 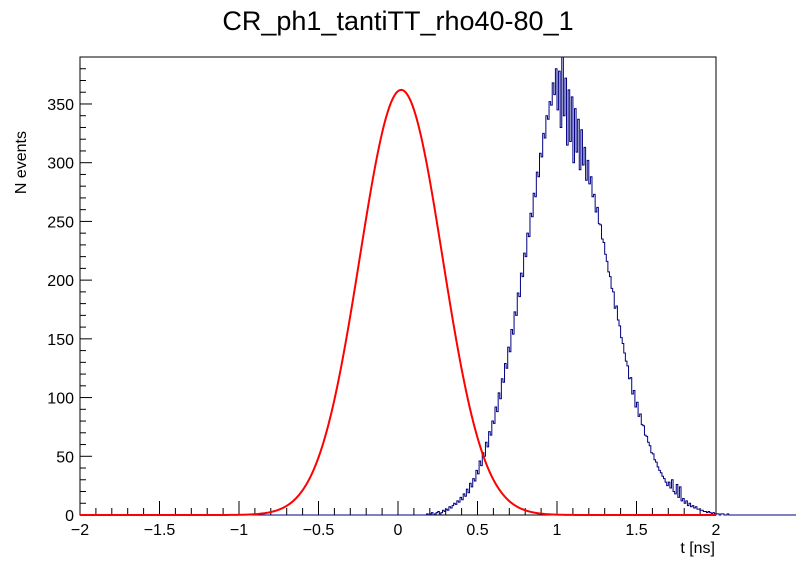 What do you see at coordinates (557, 530) in the screenshot?
I see `x-tick-label: 1` at bounding box center [557, 530].